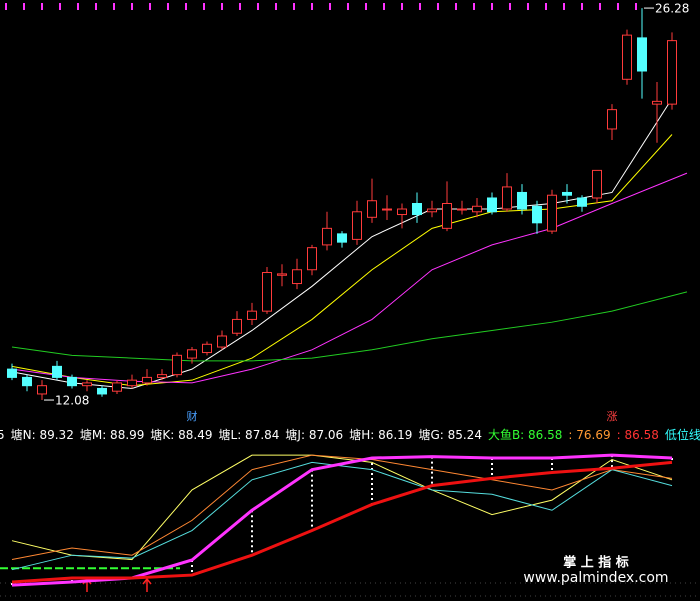  Describe the element at coordinates (192, 416) in the screenshot. I see `event-marker: 财` at that location.